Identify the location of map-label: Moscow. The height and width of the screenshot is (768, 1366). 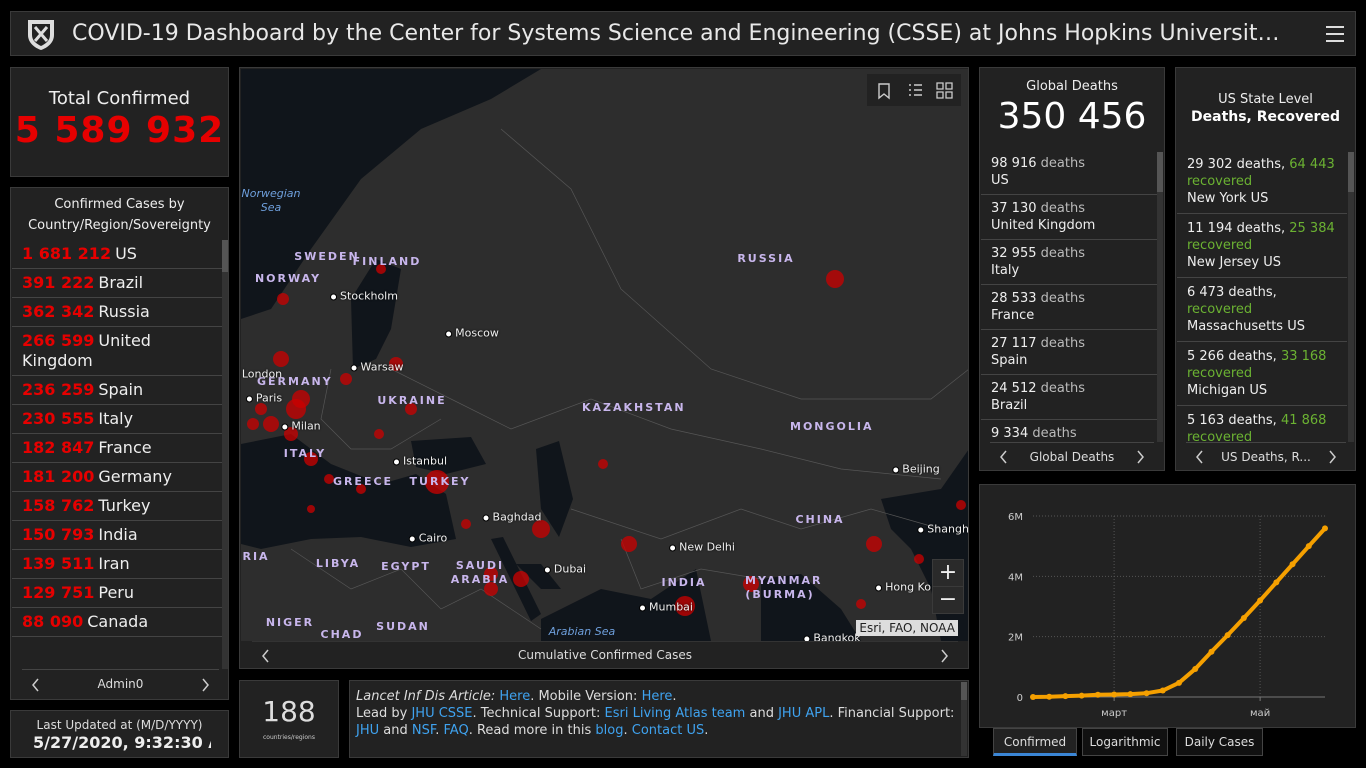
(472, 333).